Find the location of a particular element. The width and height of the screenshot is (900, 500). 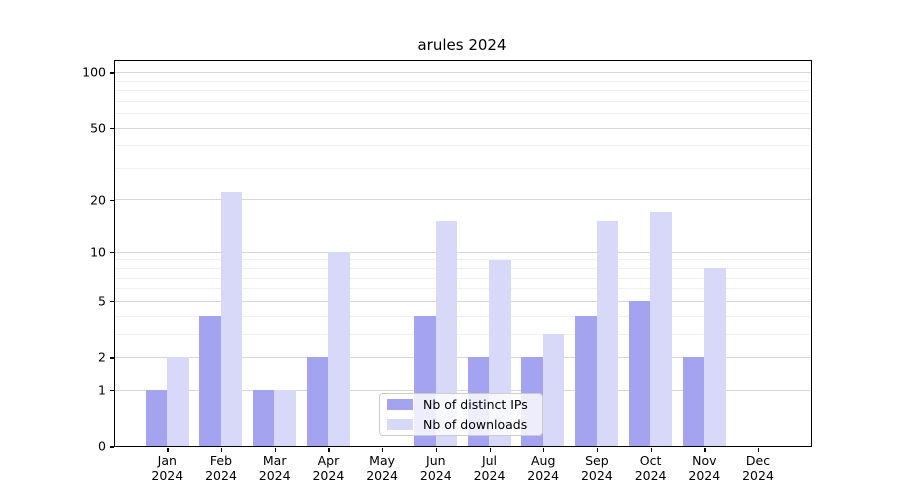

legend-label-downloads: Nb of downloads is located at coordinates (475, 424).